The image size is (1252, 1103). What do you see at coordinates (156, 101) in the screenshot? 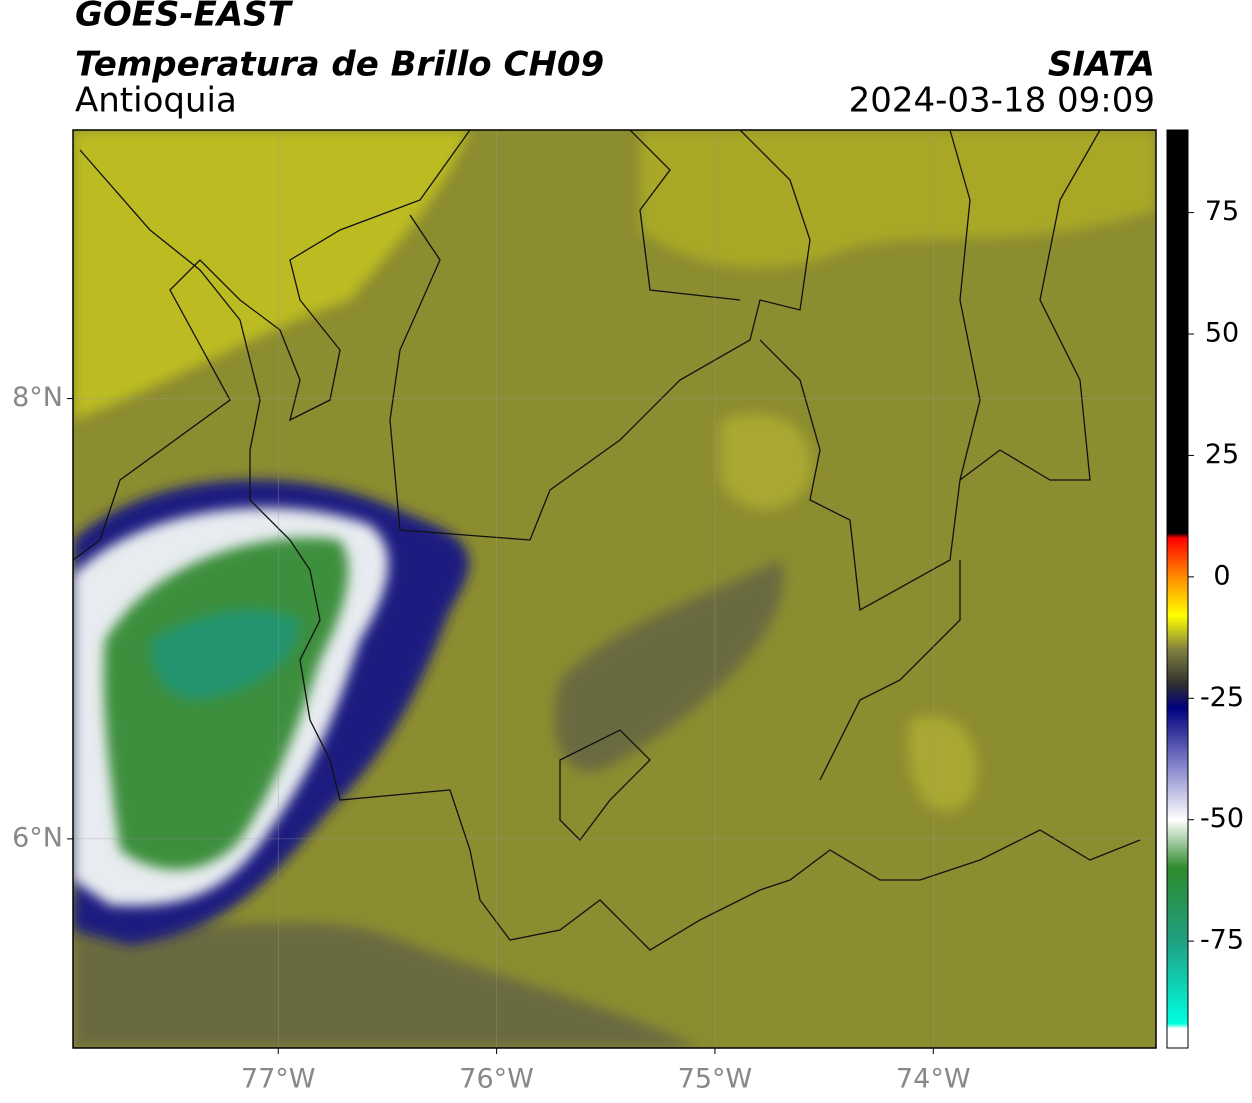
I see `region: Antioquia` at bounding box center [156, 101].